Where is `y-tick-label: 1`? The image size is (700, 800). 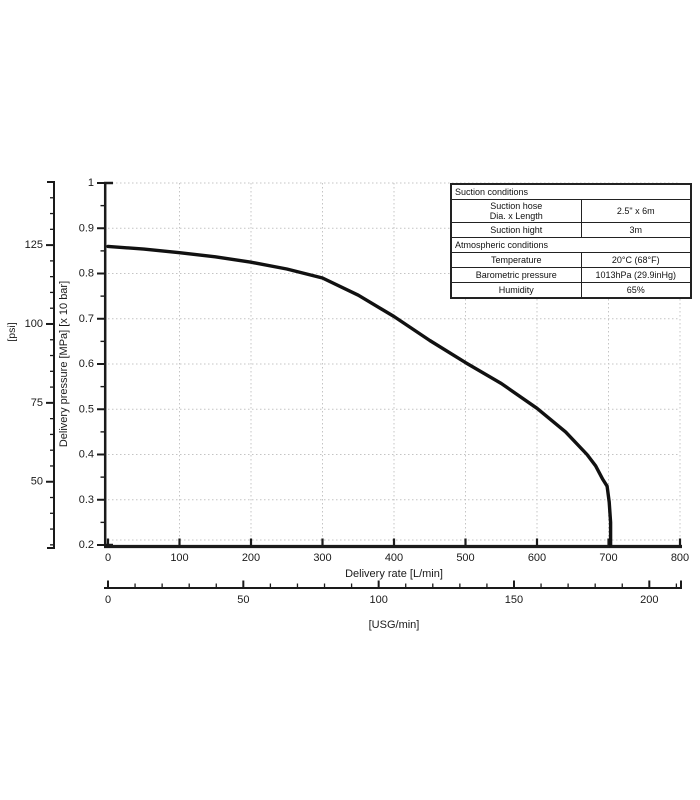
y-tick-label: 1 is located at coordinates (91, 183).